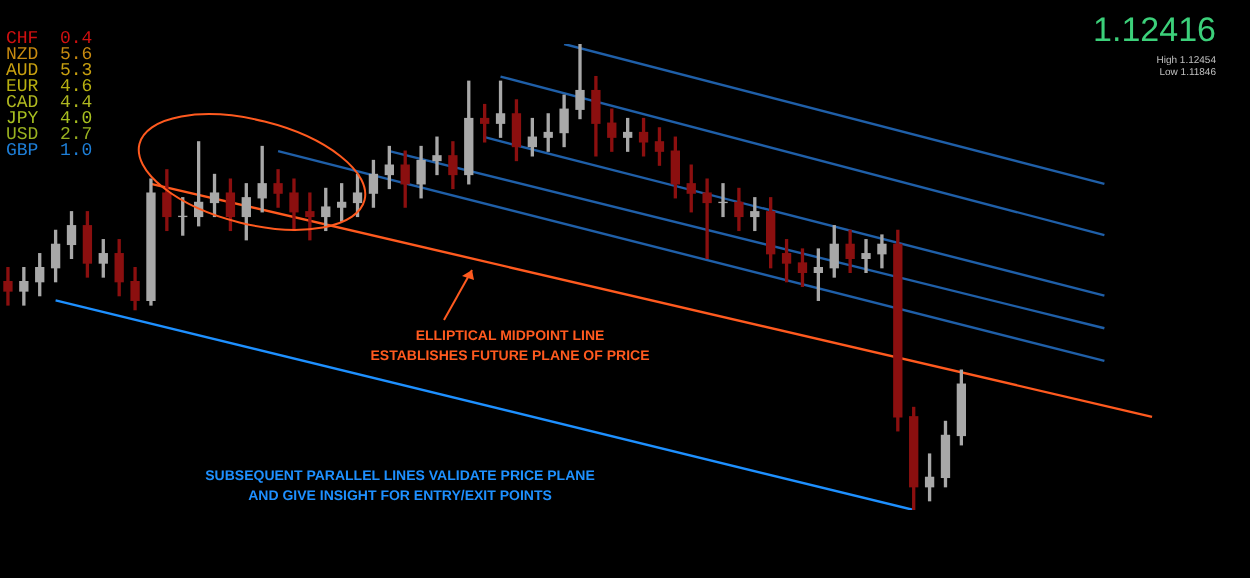  I want to click on annotation: CAD 4.4, so click(49, 102).